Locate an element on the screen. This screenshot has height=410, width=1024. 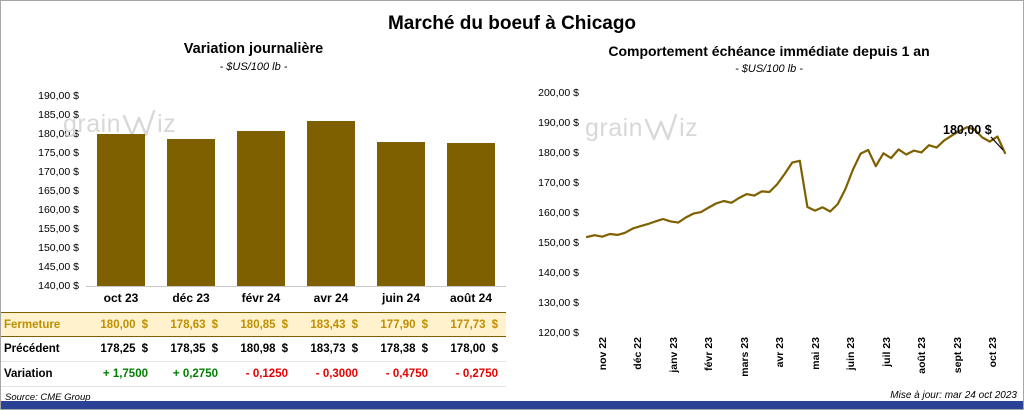
x-tick-label: déc 22 is located at coordinates (638, 353).